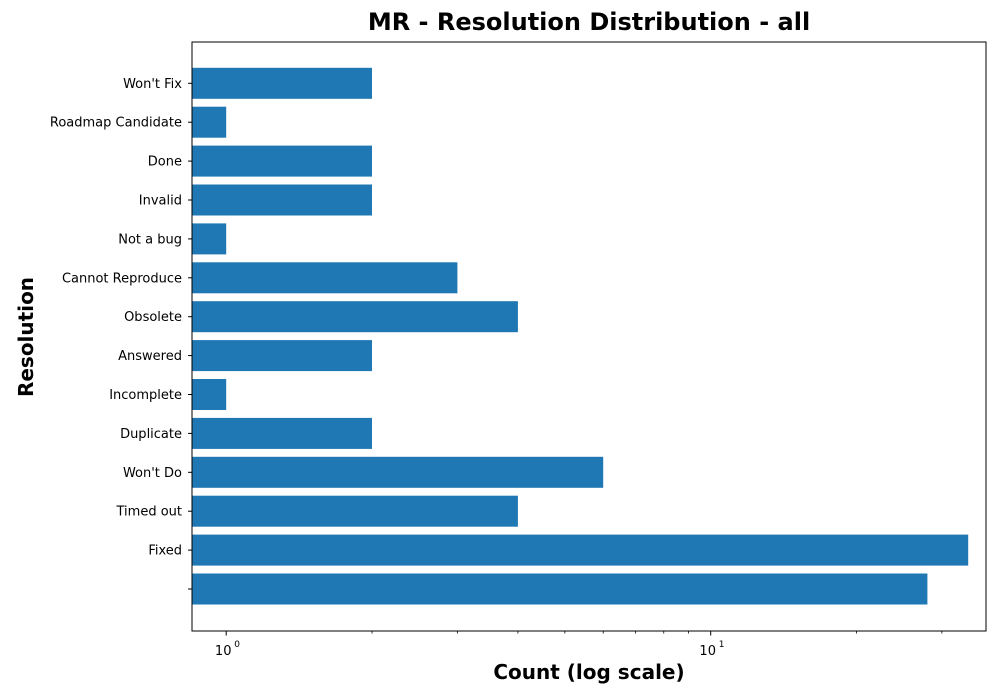  What do you see at coordinates (237, 645) in the screenshot?
I see `x-tick-exponent: 0` at bounding box center [237, 645].